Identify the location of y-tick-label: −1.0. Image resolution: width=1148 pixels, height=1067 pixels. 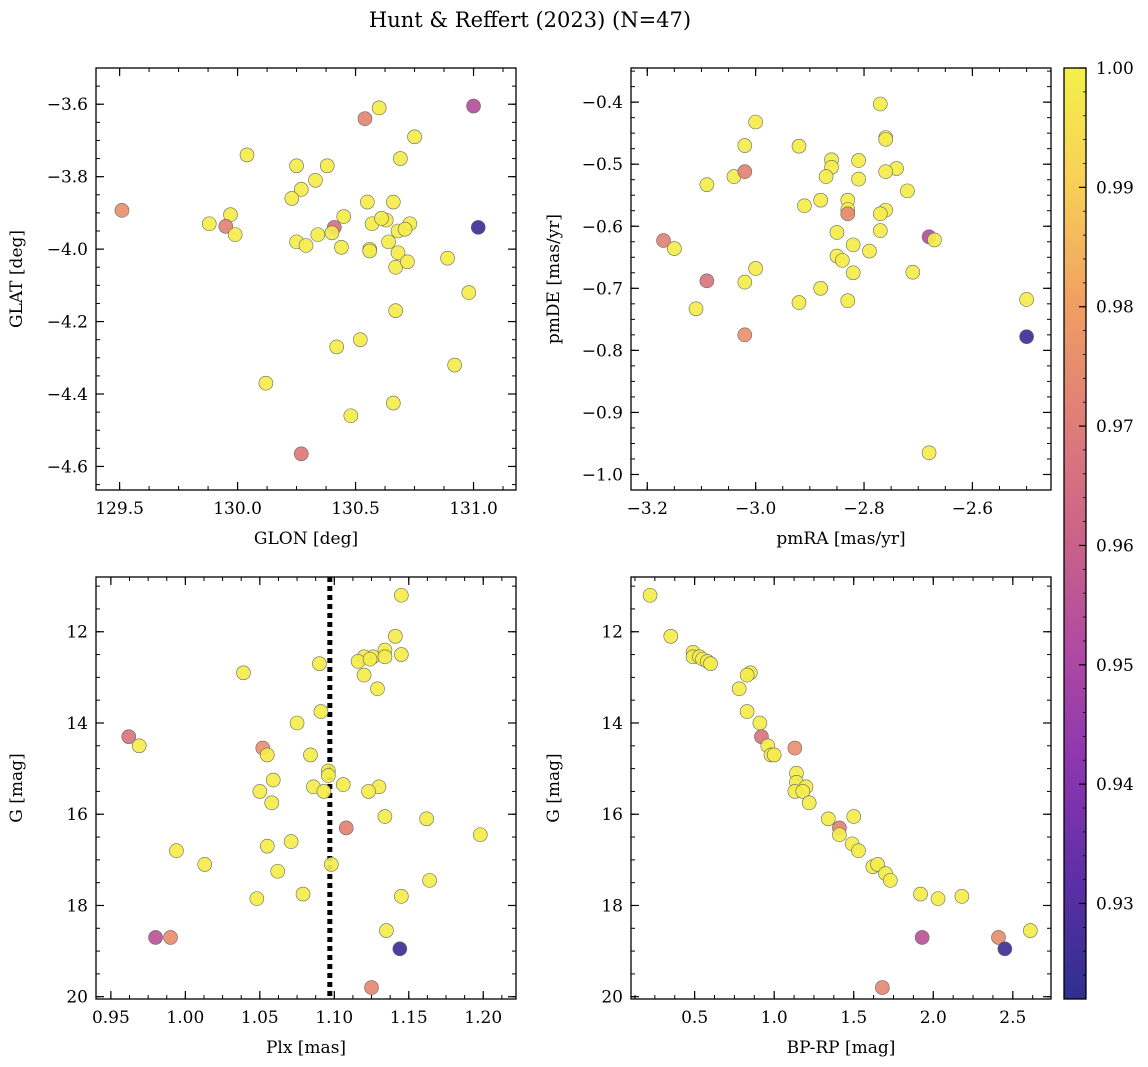
(602, 475).